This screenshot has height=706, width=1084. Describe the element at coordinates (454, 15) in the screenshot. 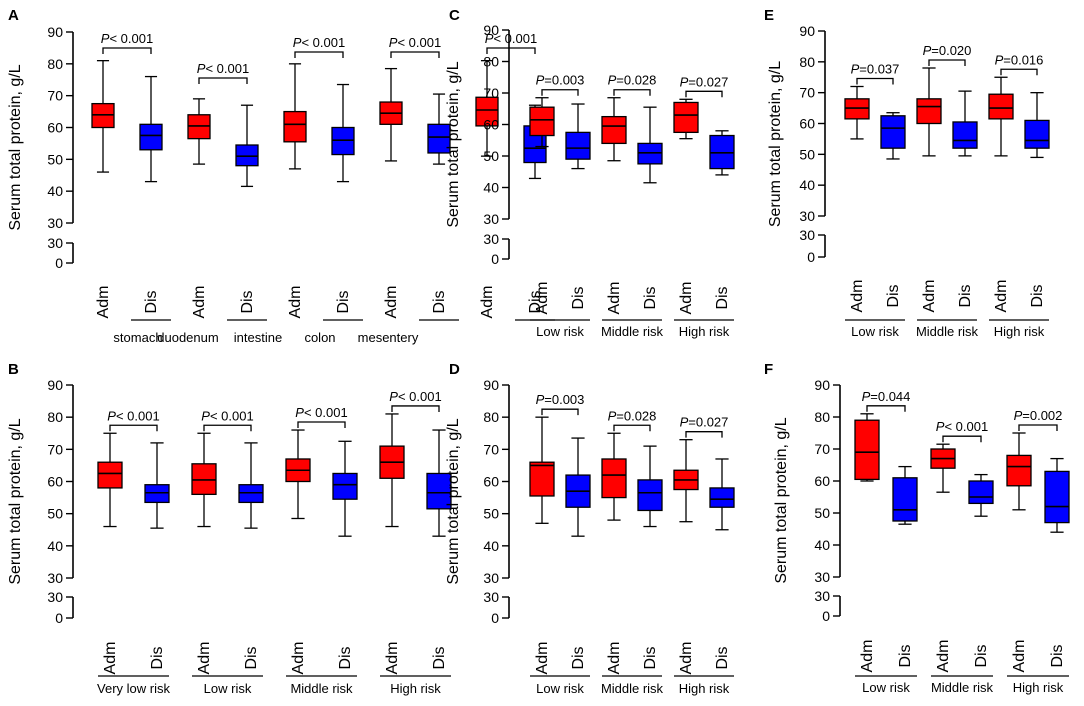

I see `panel-letter: C` at that location.